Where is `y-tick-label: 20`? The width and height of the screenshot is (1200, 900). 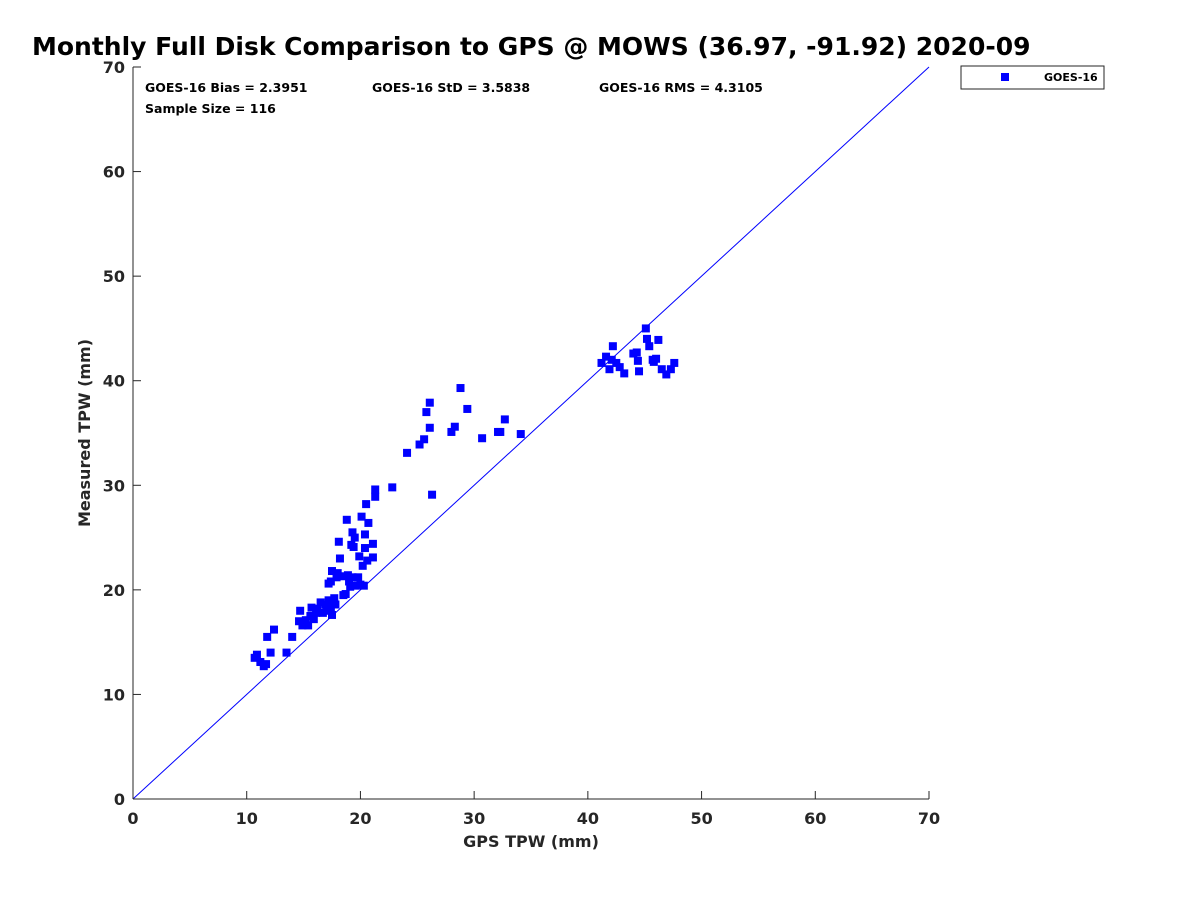 y-tick-label: 20 is located at coordinates (114, 590).